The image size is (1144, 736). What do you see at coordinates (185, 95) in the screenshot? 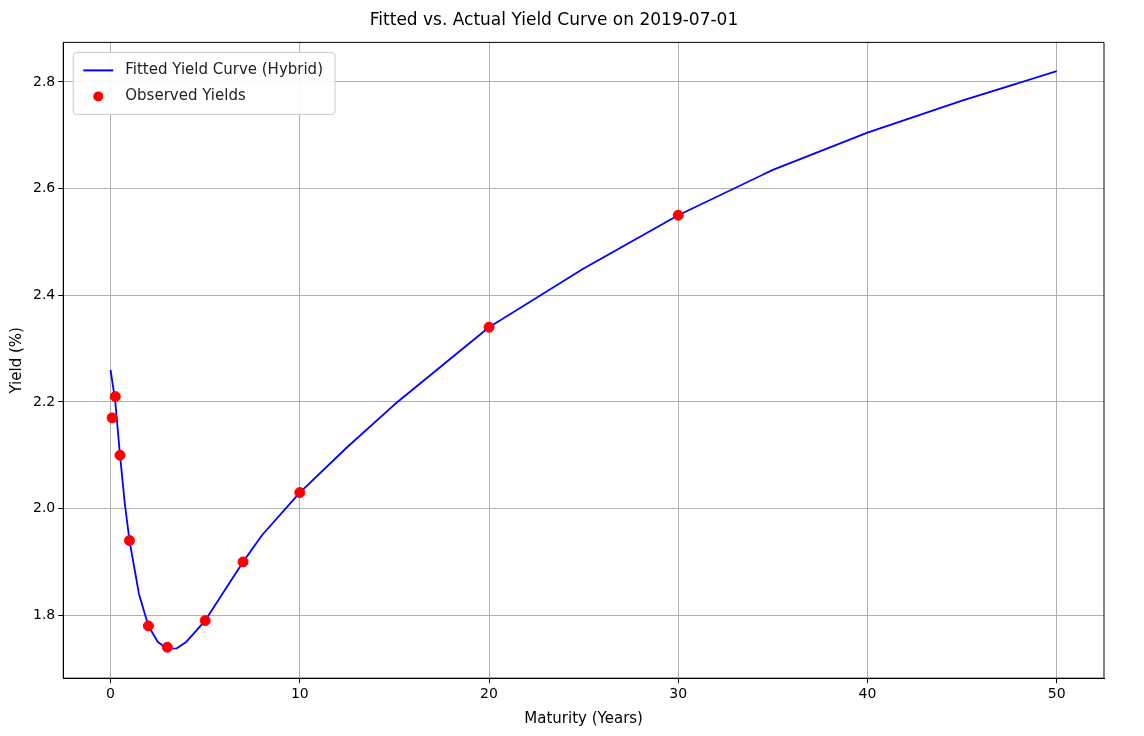
I see `legend-label: Observed Yields` at bounding box center [185, 95].